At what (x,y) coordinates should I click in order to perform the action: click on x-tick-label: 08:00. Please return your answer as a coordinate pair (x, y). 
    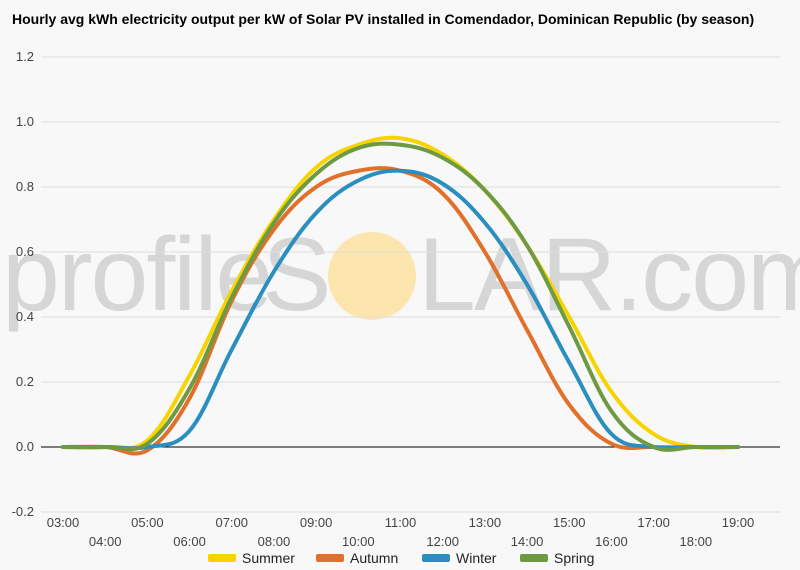
    Looking at the image, I should click on (274, 541).